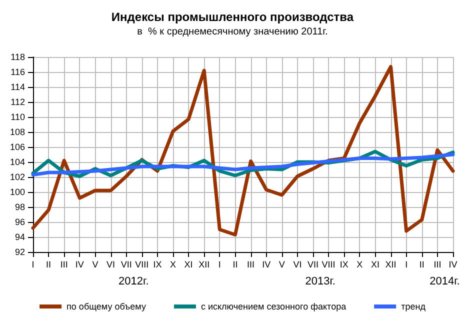 This screenshot has width=465, height=320. I want to click on y-tick-label: 110, so click(17, 117).